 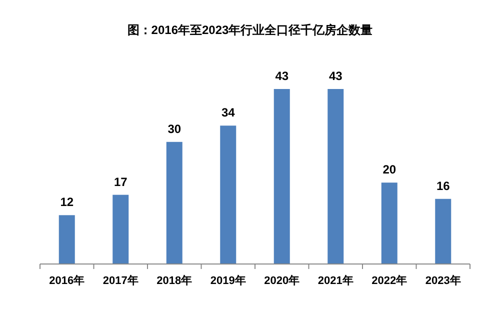 I want to click on data-label: 16, so click(x=443, y=185).